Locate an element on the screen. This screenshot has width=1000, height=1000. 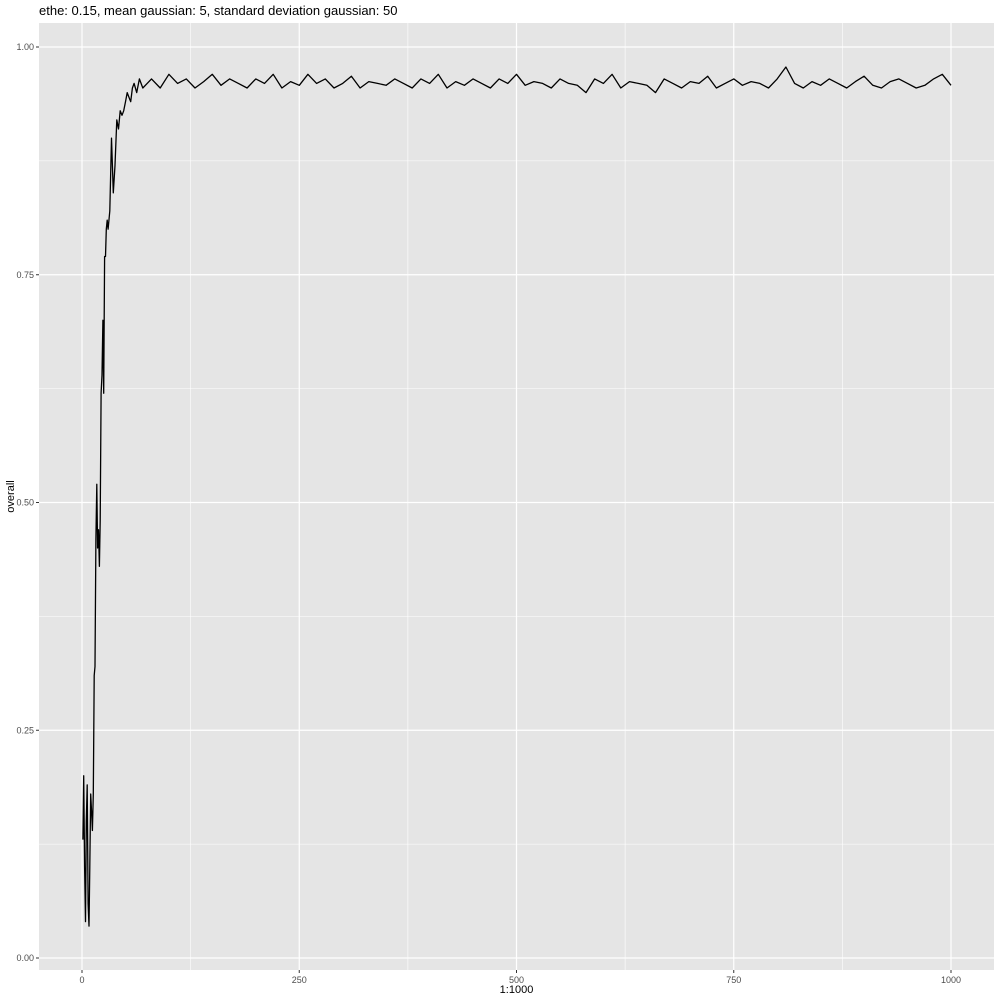
y-tick-label: 1.00 is located at coordinates (25, 47).